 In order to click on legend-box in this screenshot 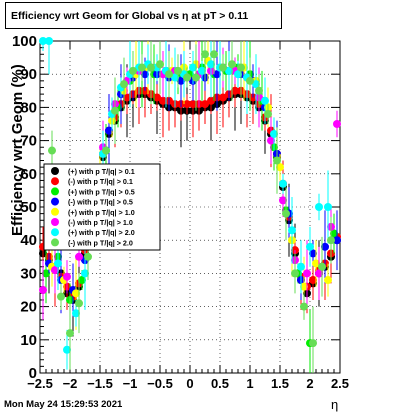, I will do `click(102, 207)`.